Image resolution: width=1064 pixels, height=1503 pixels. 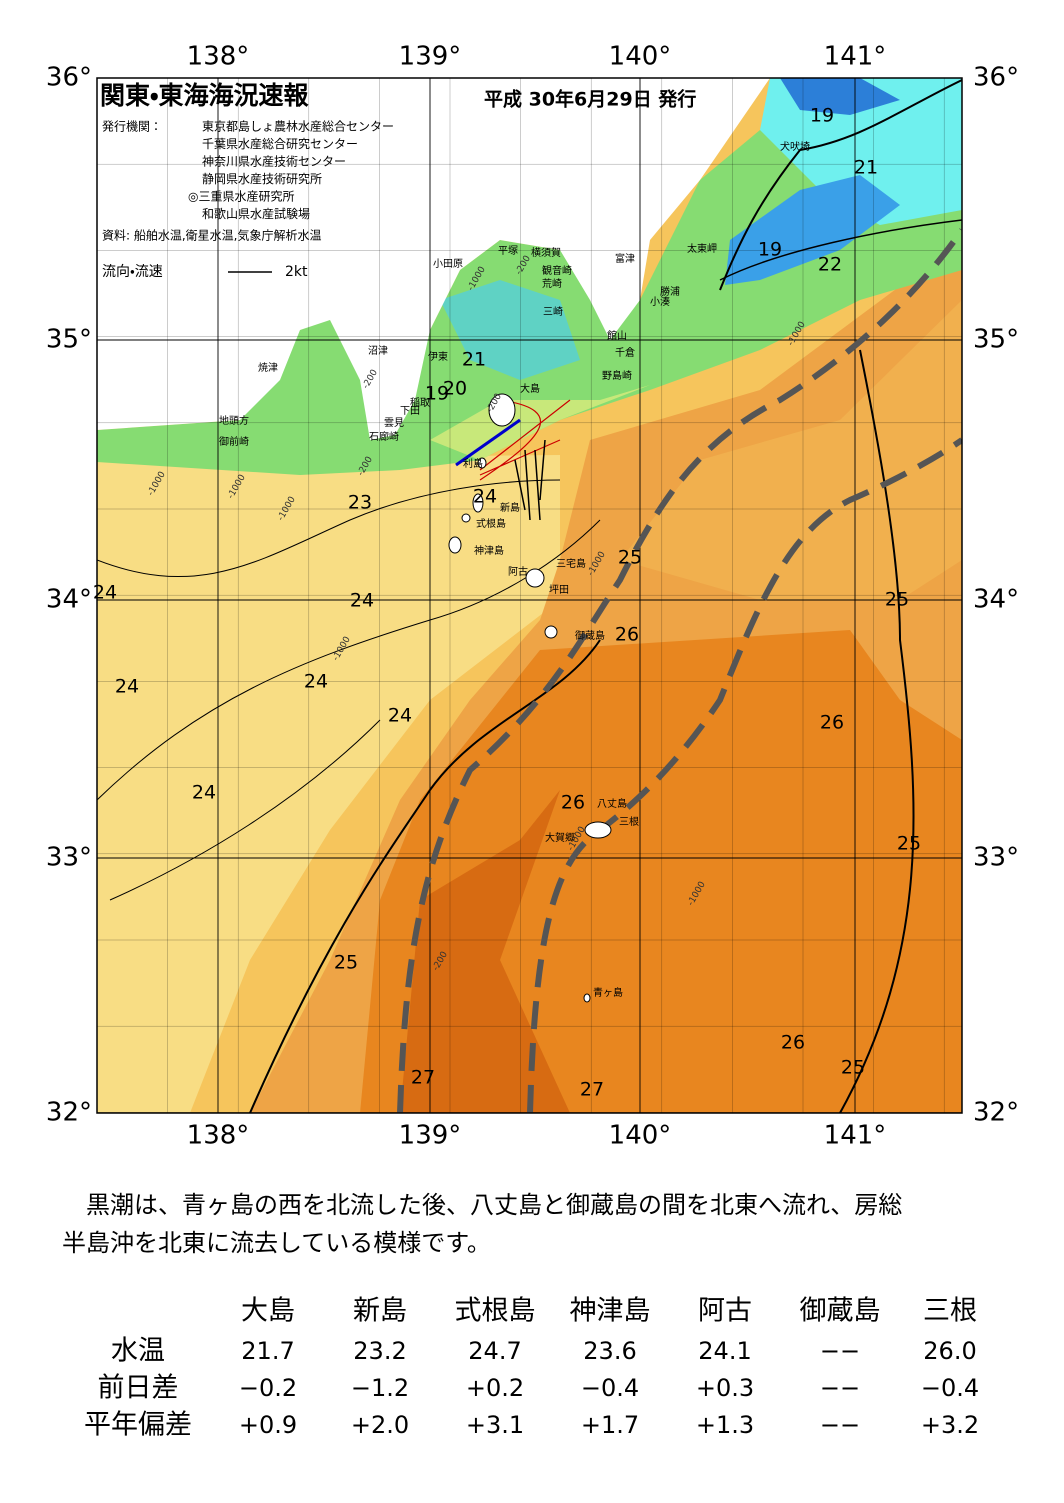 What do you see at coordinates (617, 335) in the screenshot?
I see `place-name: 館山` at bounding box center [617, 335].